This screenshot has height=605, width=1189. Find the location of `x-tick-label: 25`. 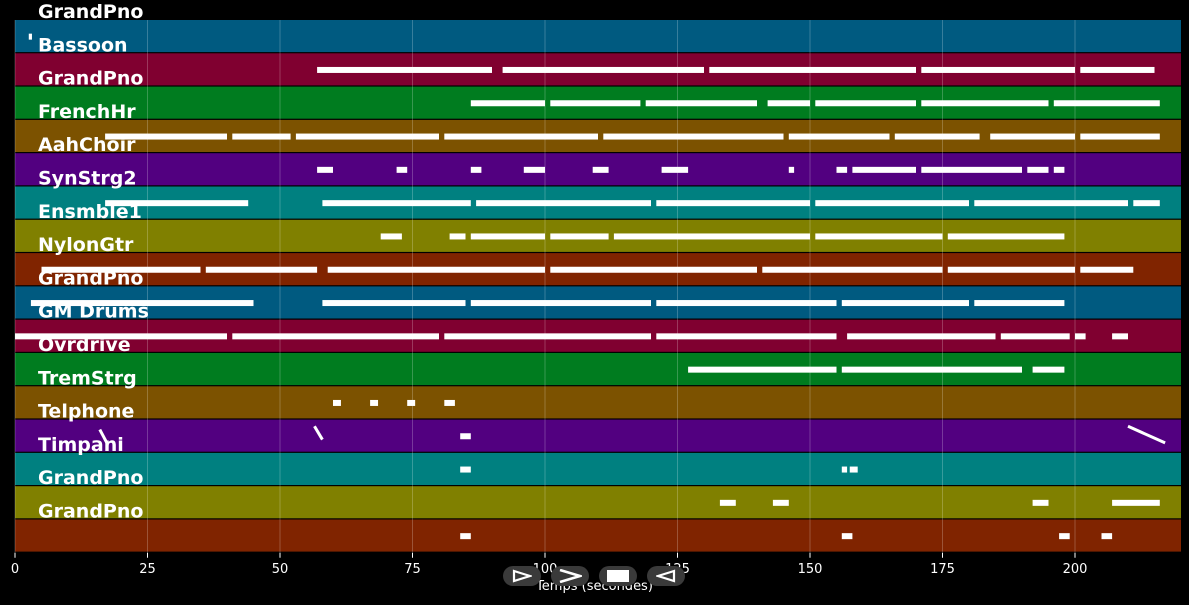

x-tick-label: 25 is located at coordinates (147, 569).